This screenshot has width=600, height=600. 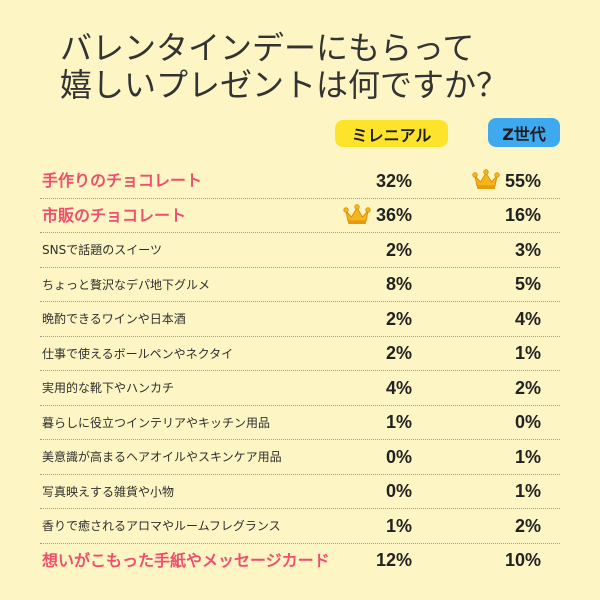 I want to click on row-label: 市販のチョコレート, so click(x=114, y=215).